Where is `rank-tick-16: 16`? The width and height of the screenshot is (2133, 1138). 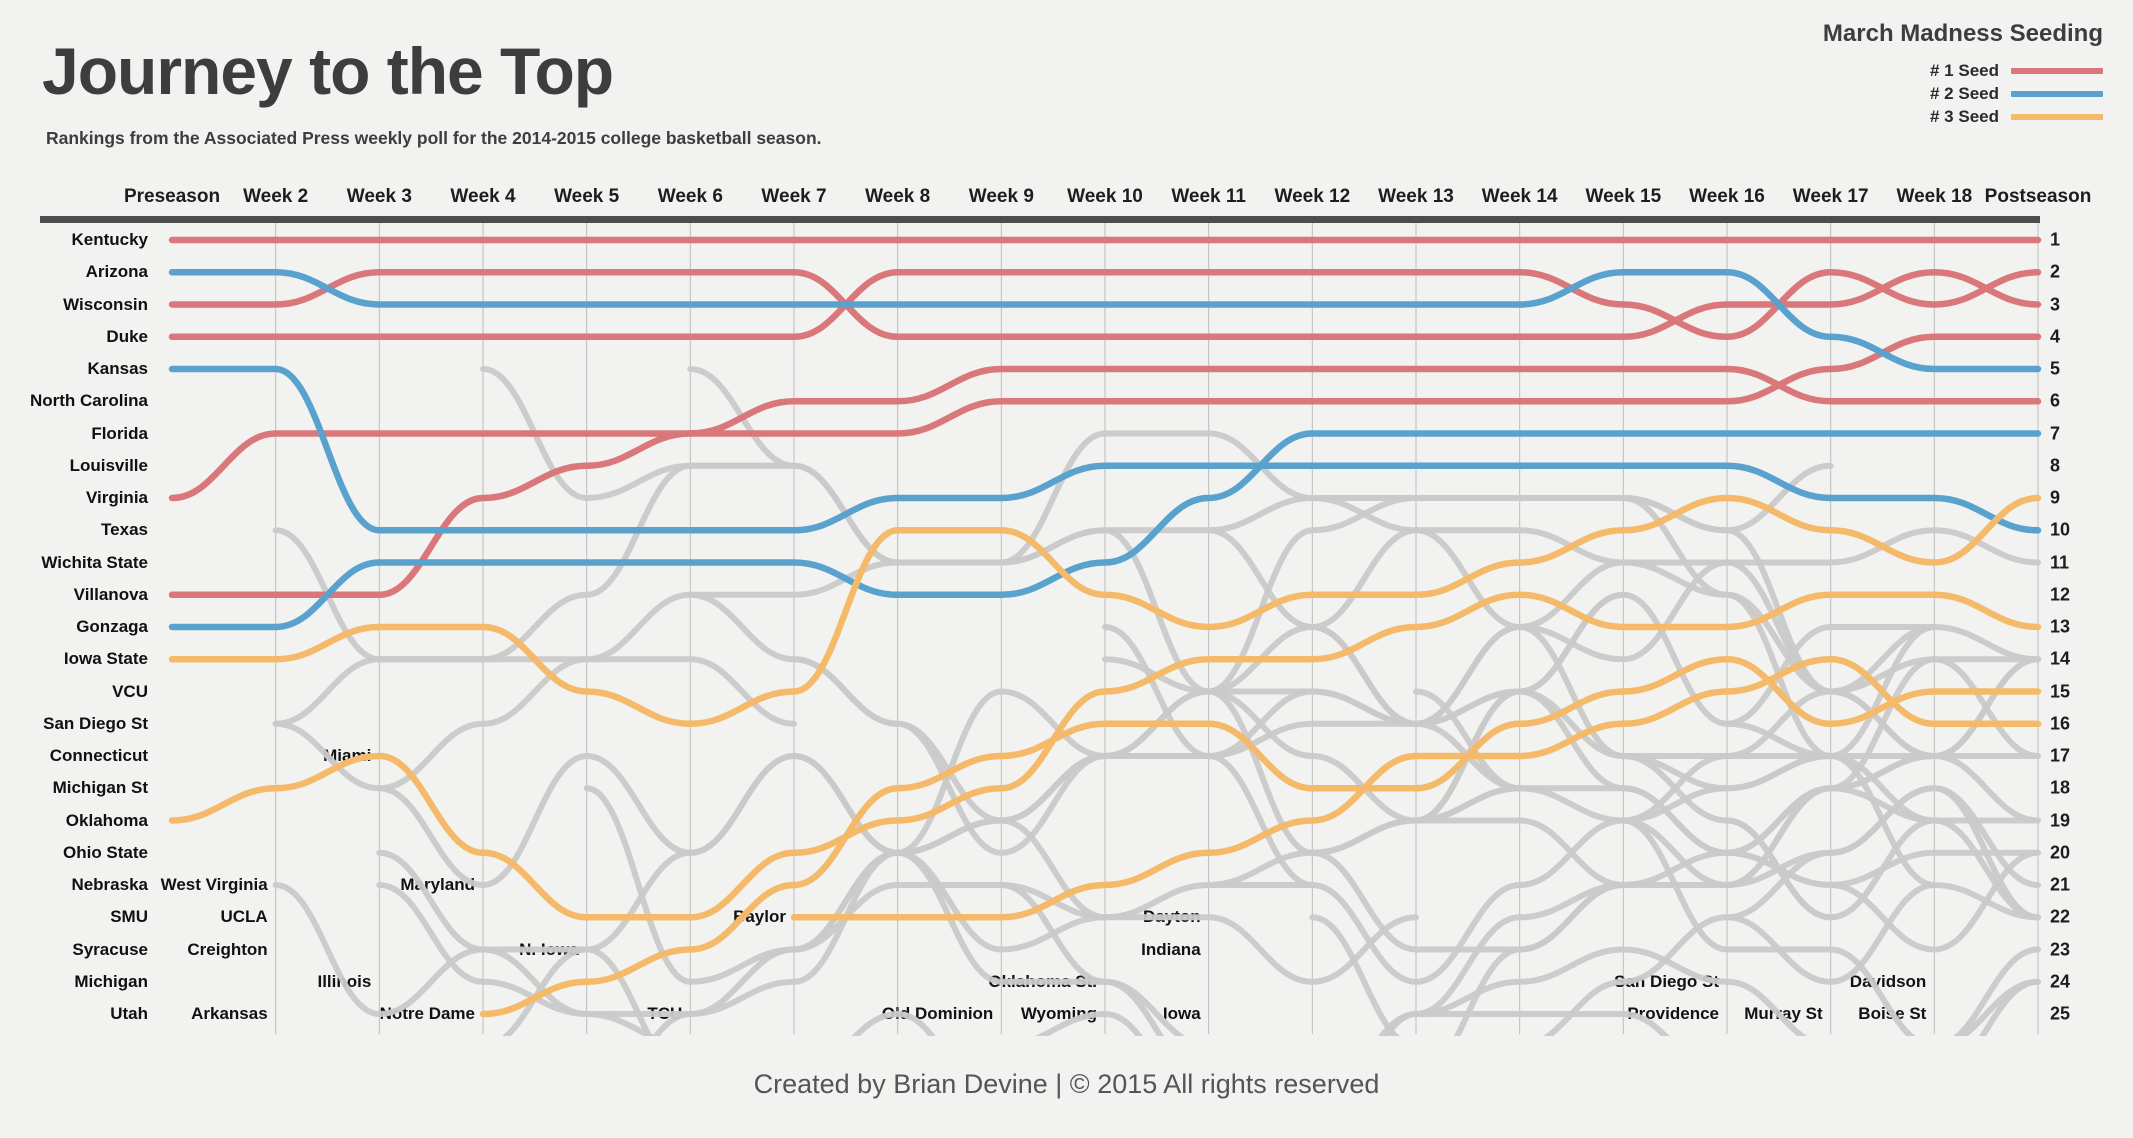 rank-tick-16: 16 is located at coordinates (2060, 723).